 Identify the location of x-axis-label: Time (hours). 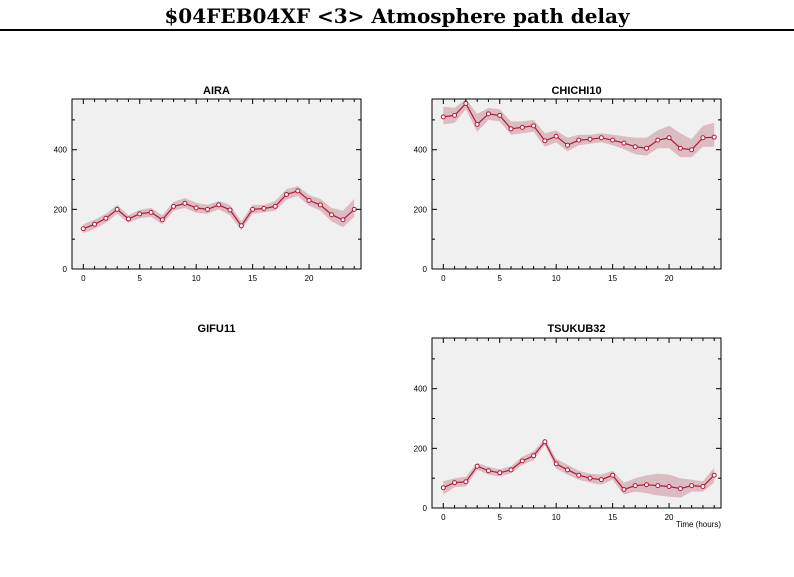
(698, 524).